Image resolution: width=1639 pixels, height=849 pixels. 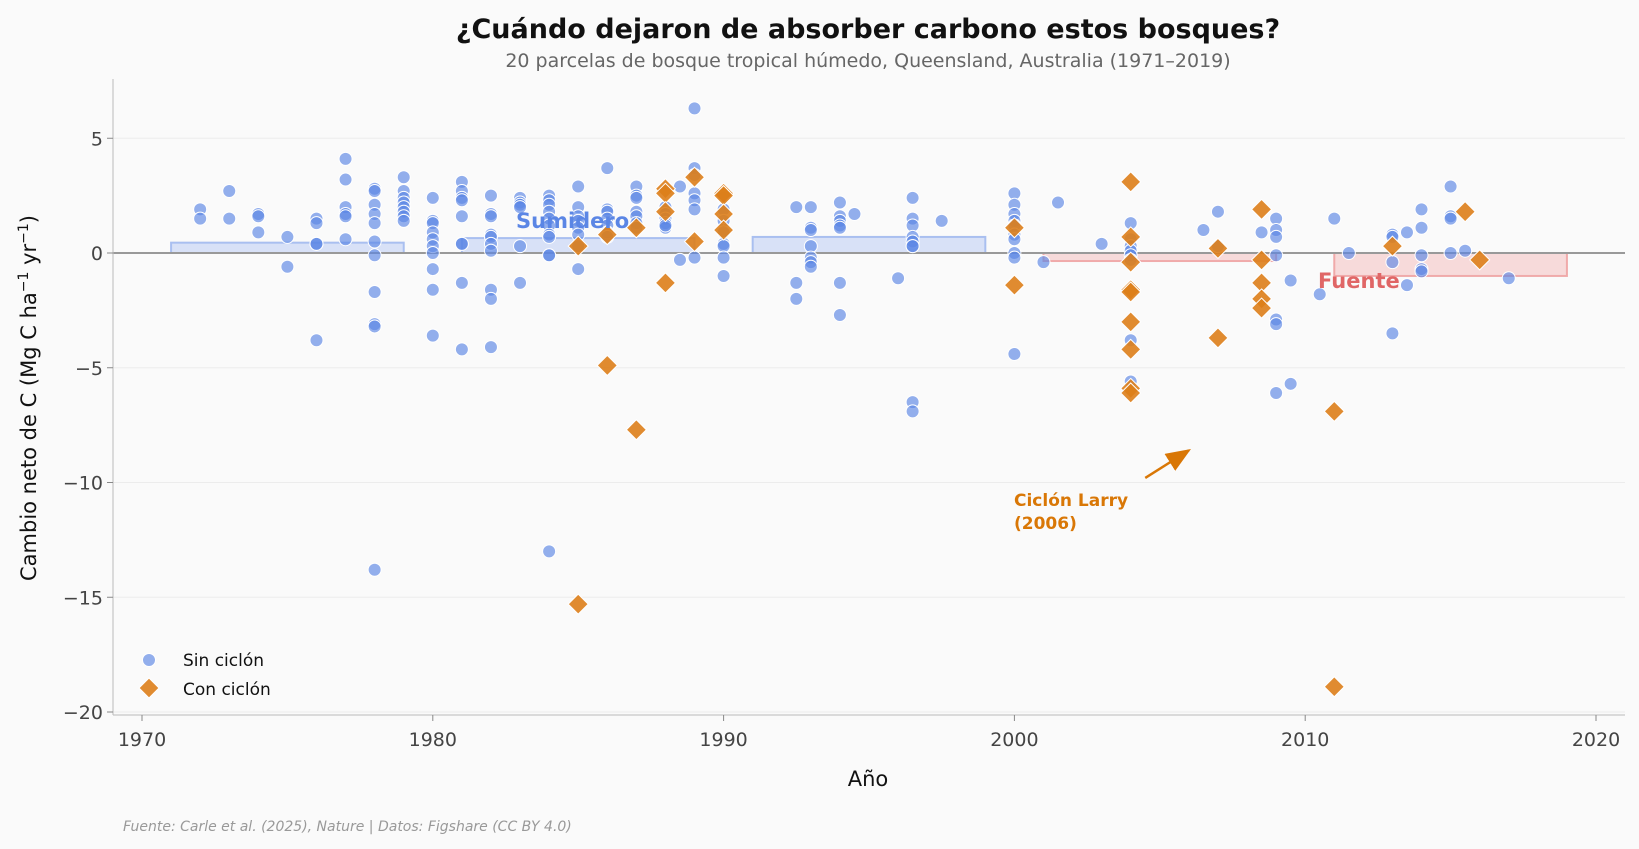 What do you see at coordinates (433, 740) in the screenshot?
I see `x-tick-label: 1980` at bounding box center [433, 740].